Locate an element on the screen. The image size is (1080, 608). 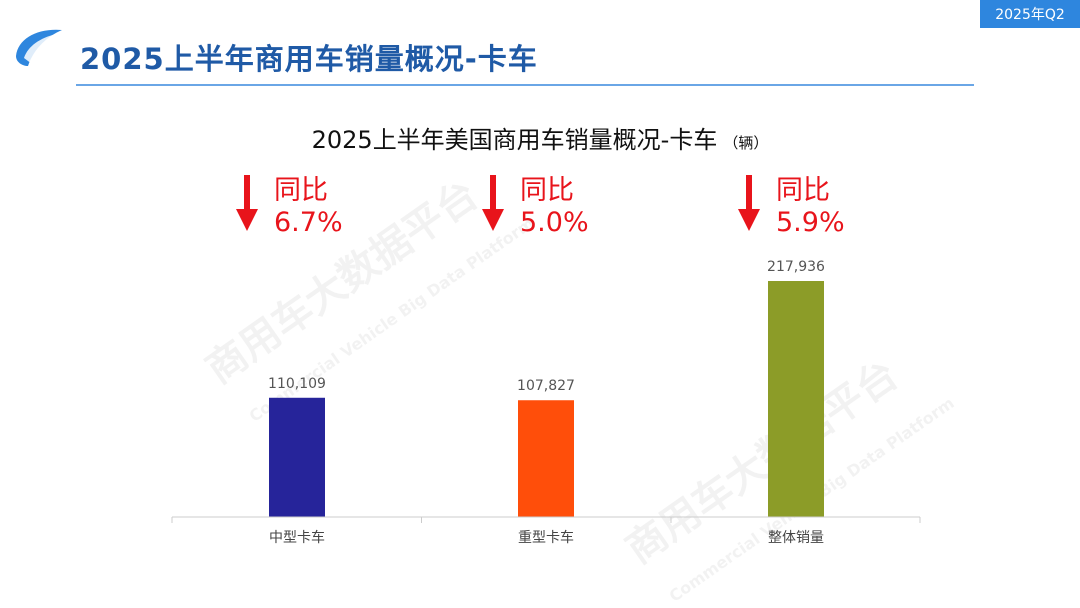
chart-title: 2025上半年美国商用车销量概况-卡车 （辆） is located at coordinates (540, 137).